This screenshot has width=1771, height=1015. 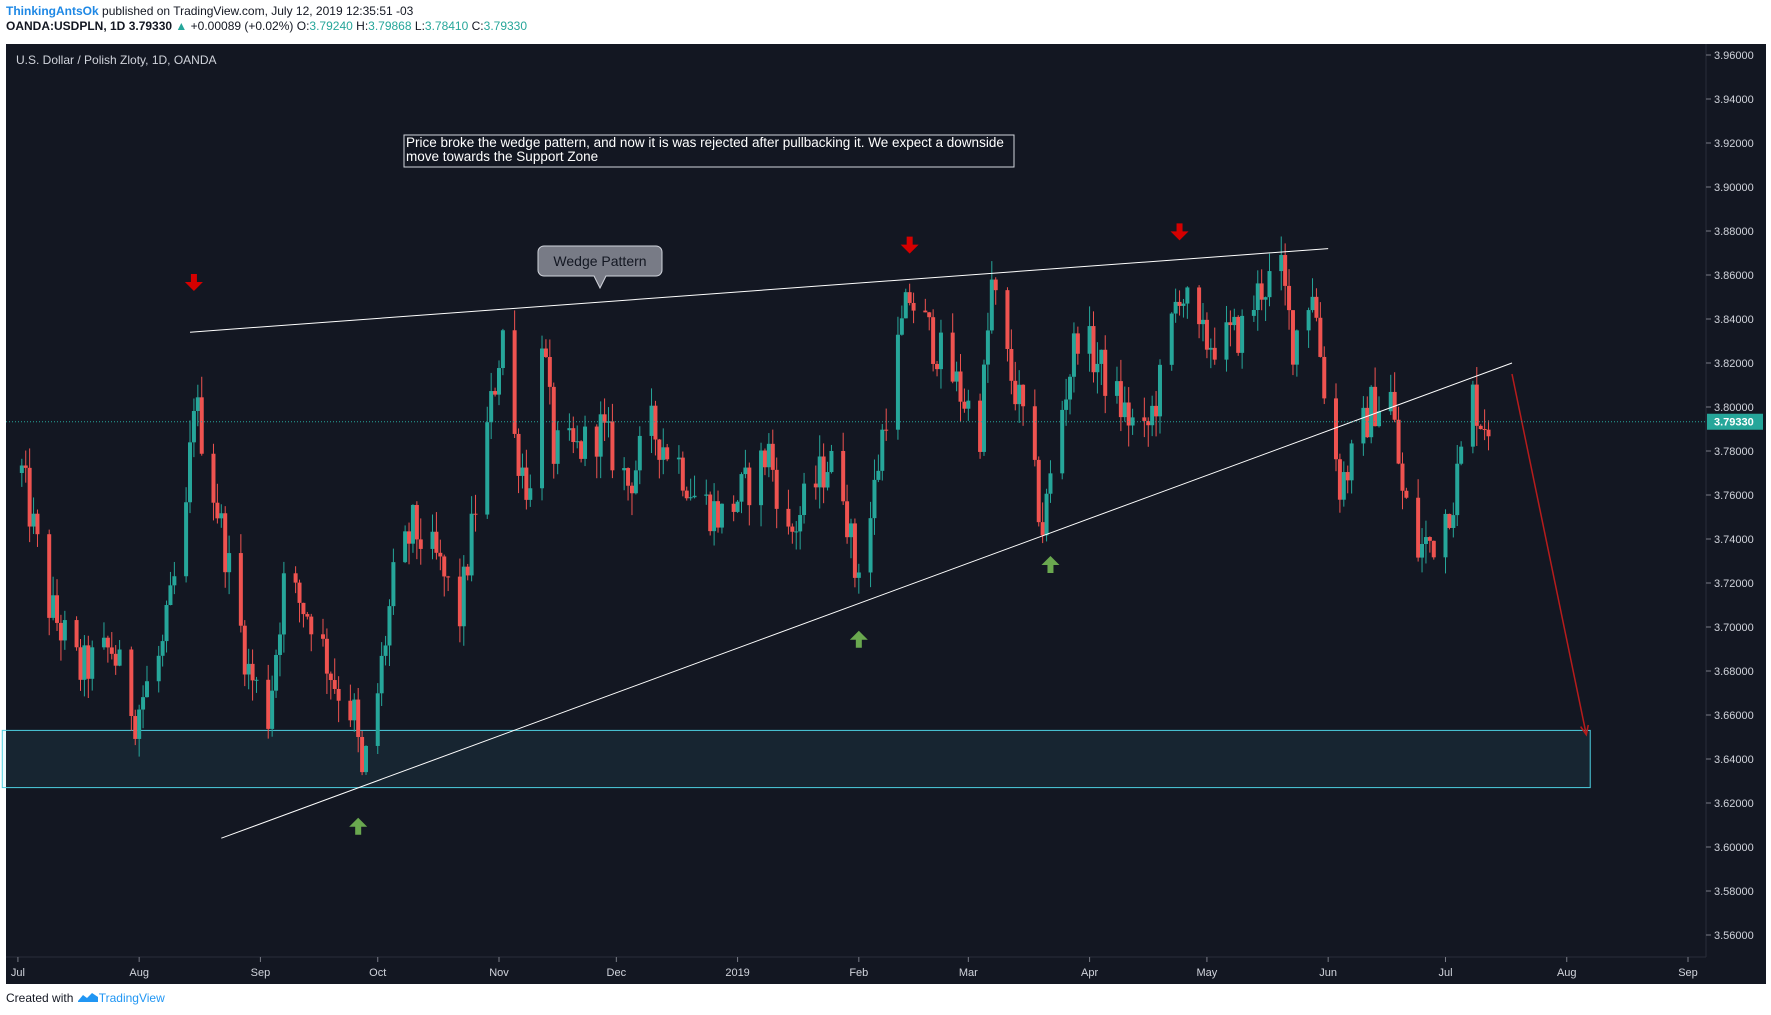 I want to click on time-tick-label: Oct, so click(x=377, y=973).